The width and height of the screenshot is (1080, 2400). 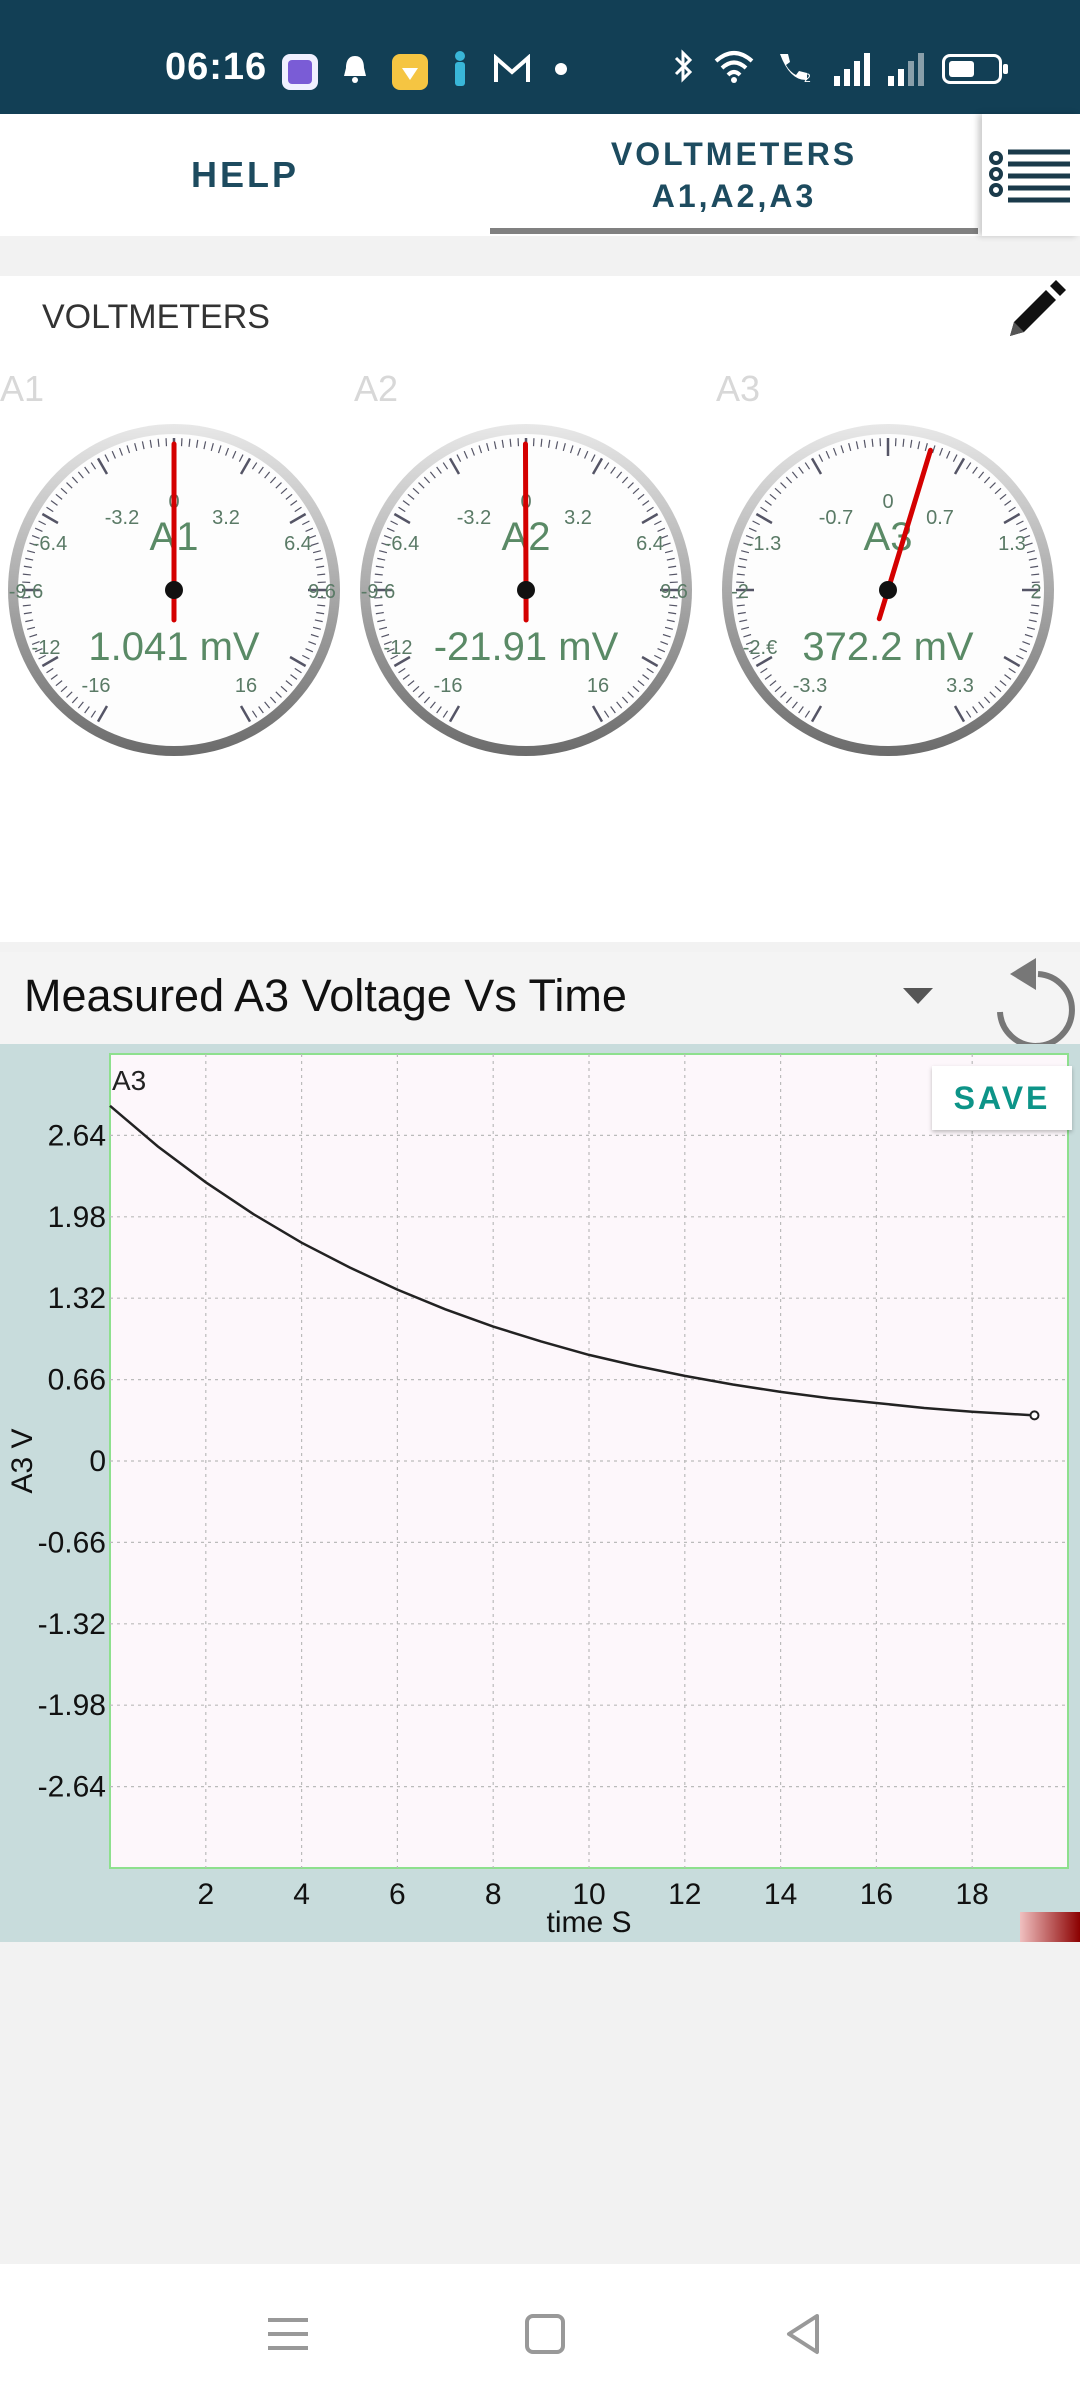 I want to click on x-tick-label: 12, so click(x=684, y=1894).